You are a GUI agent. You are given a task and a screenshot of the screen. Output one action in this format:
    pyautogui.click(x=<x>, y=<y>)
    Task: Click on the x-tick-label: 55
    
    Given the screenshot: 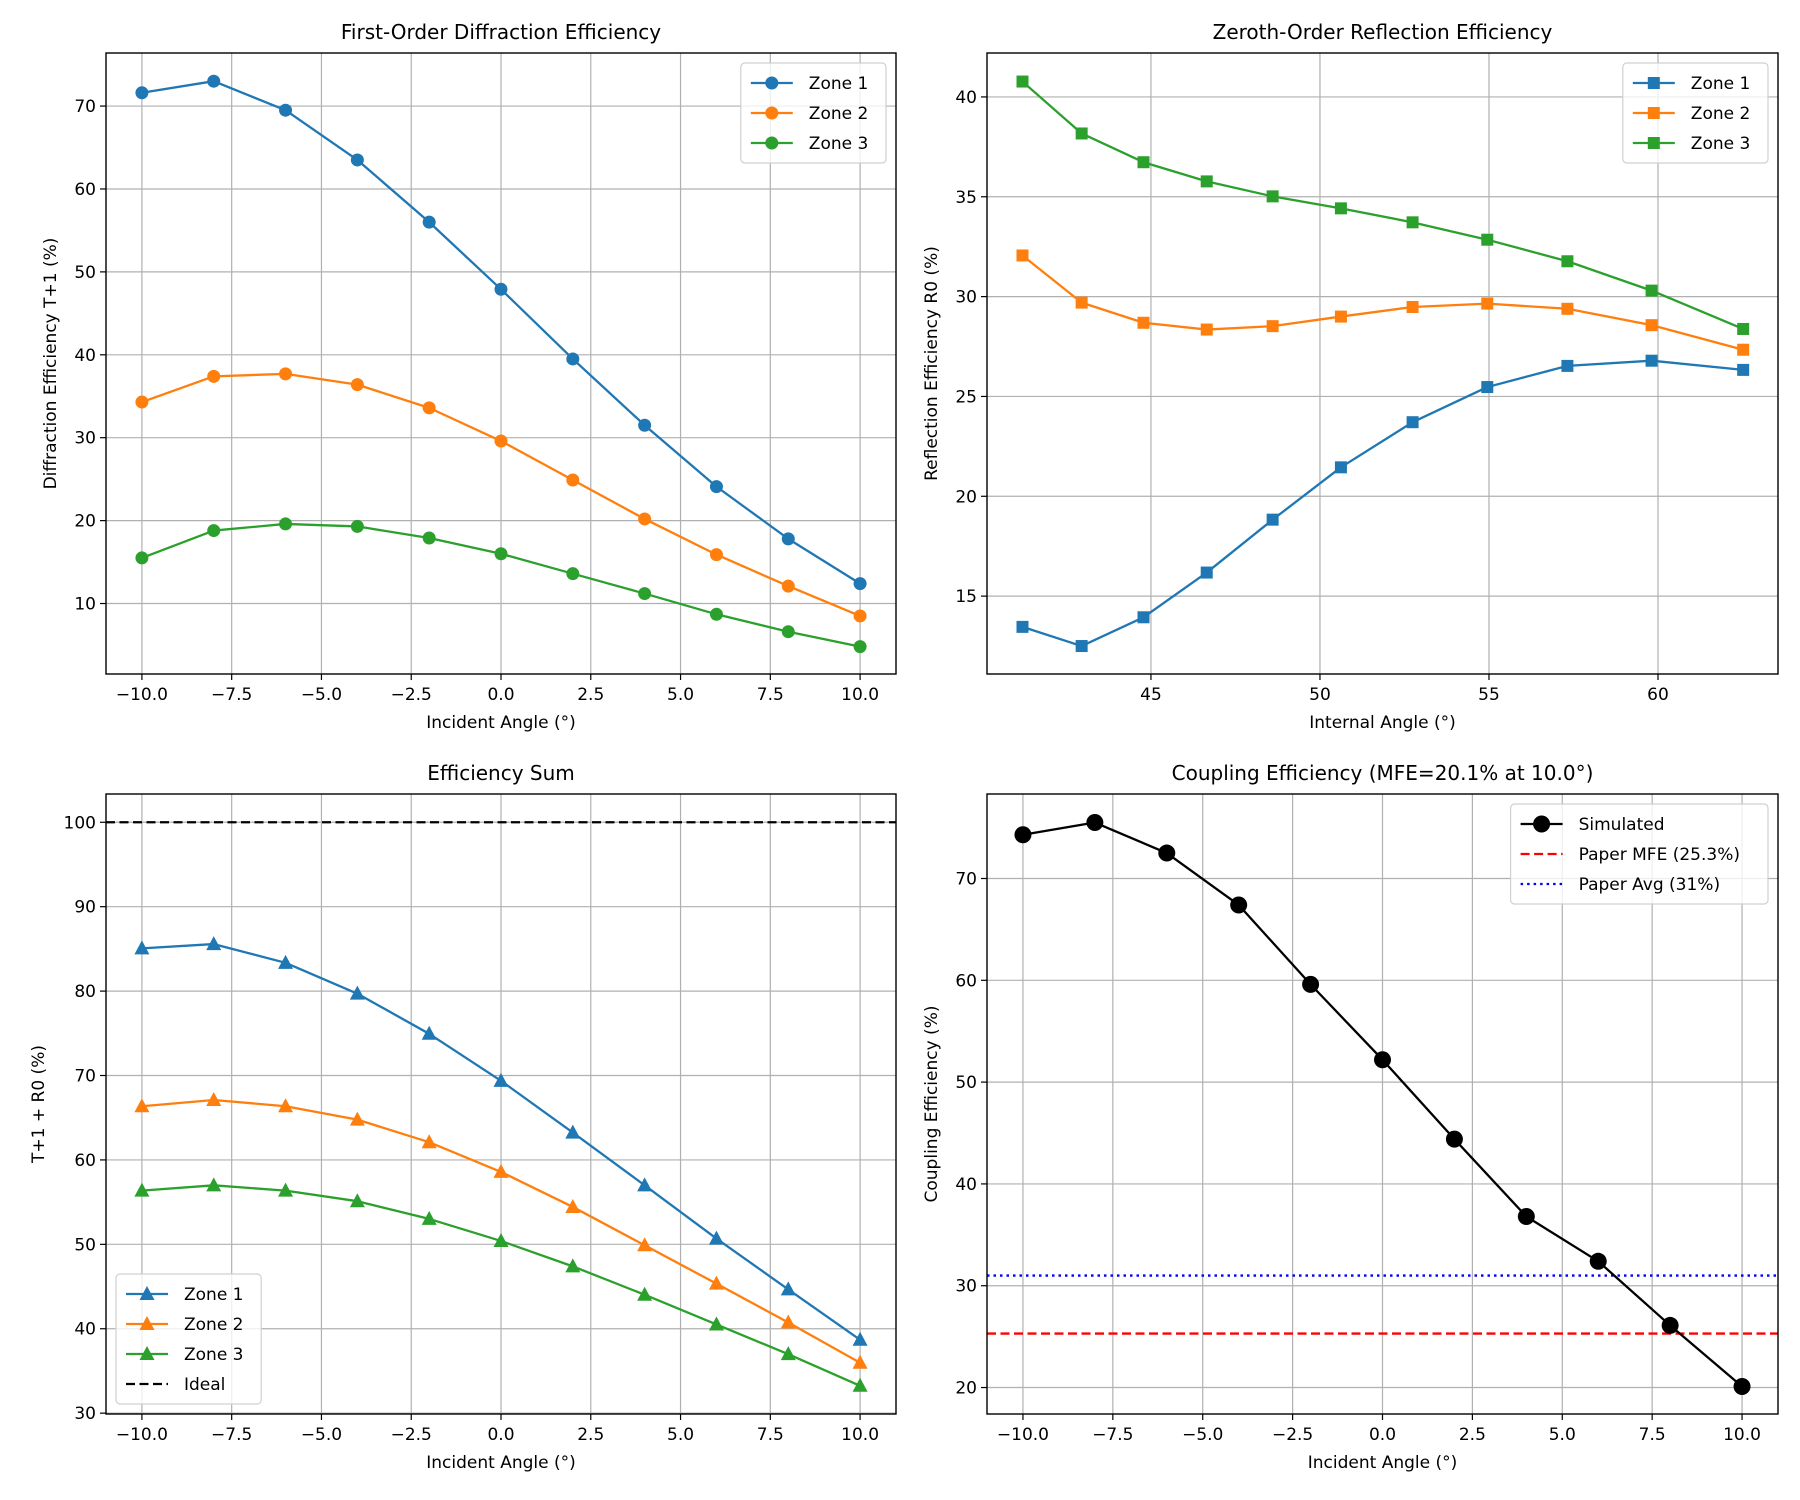 What is the action you would take?
    pyautogui.click(x=1489, y=695)
    